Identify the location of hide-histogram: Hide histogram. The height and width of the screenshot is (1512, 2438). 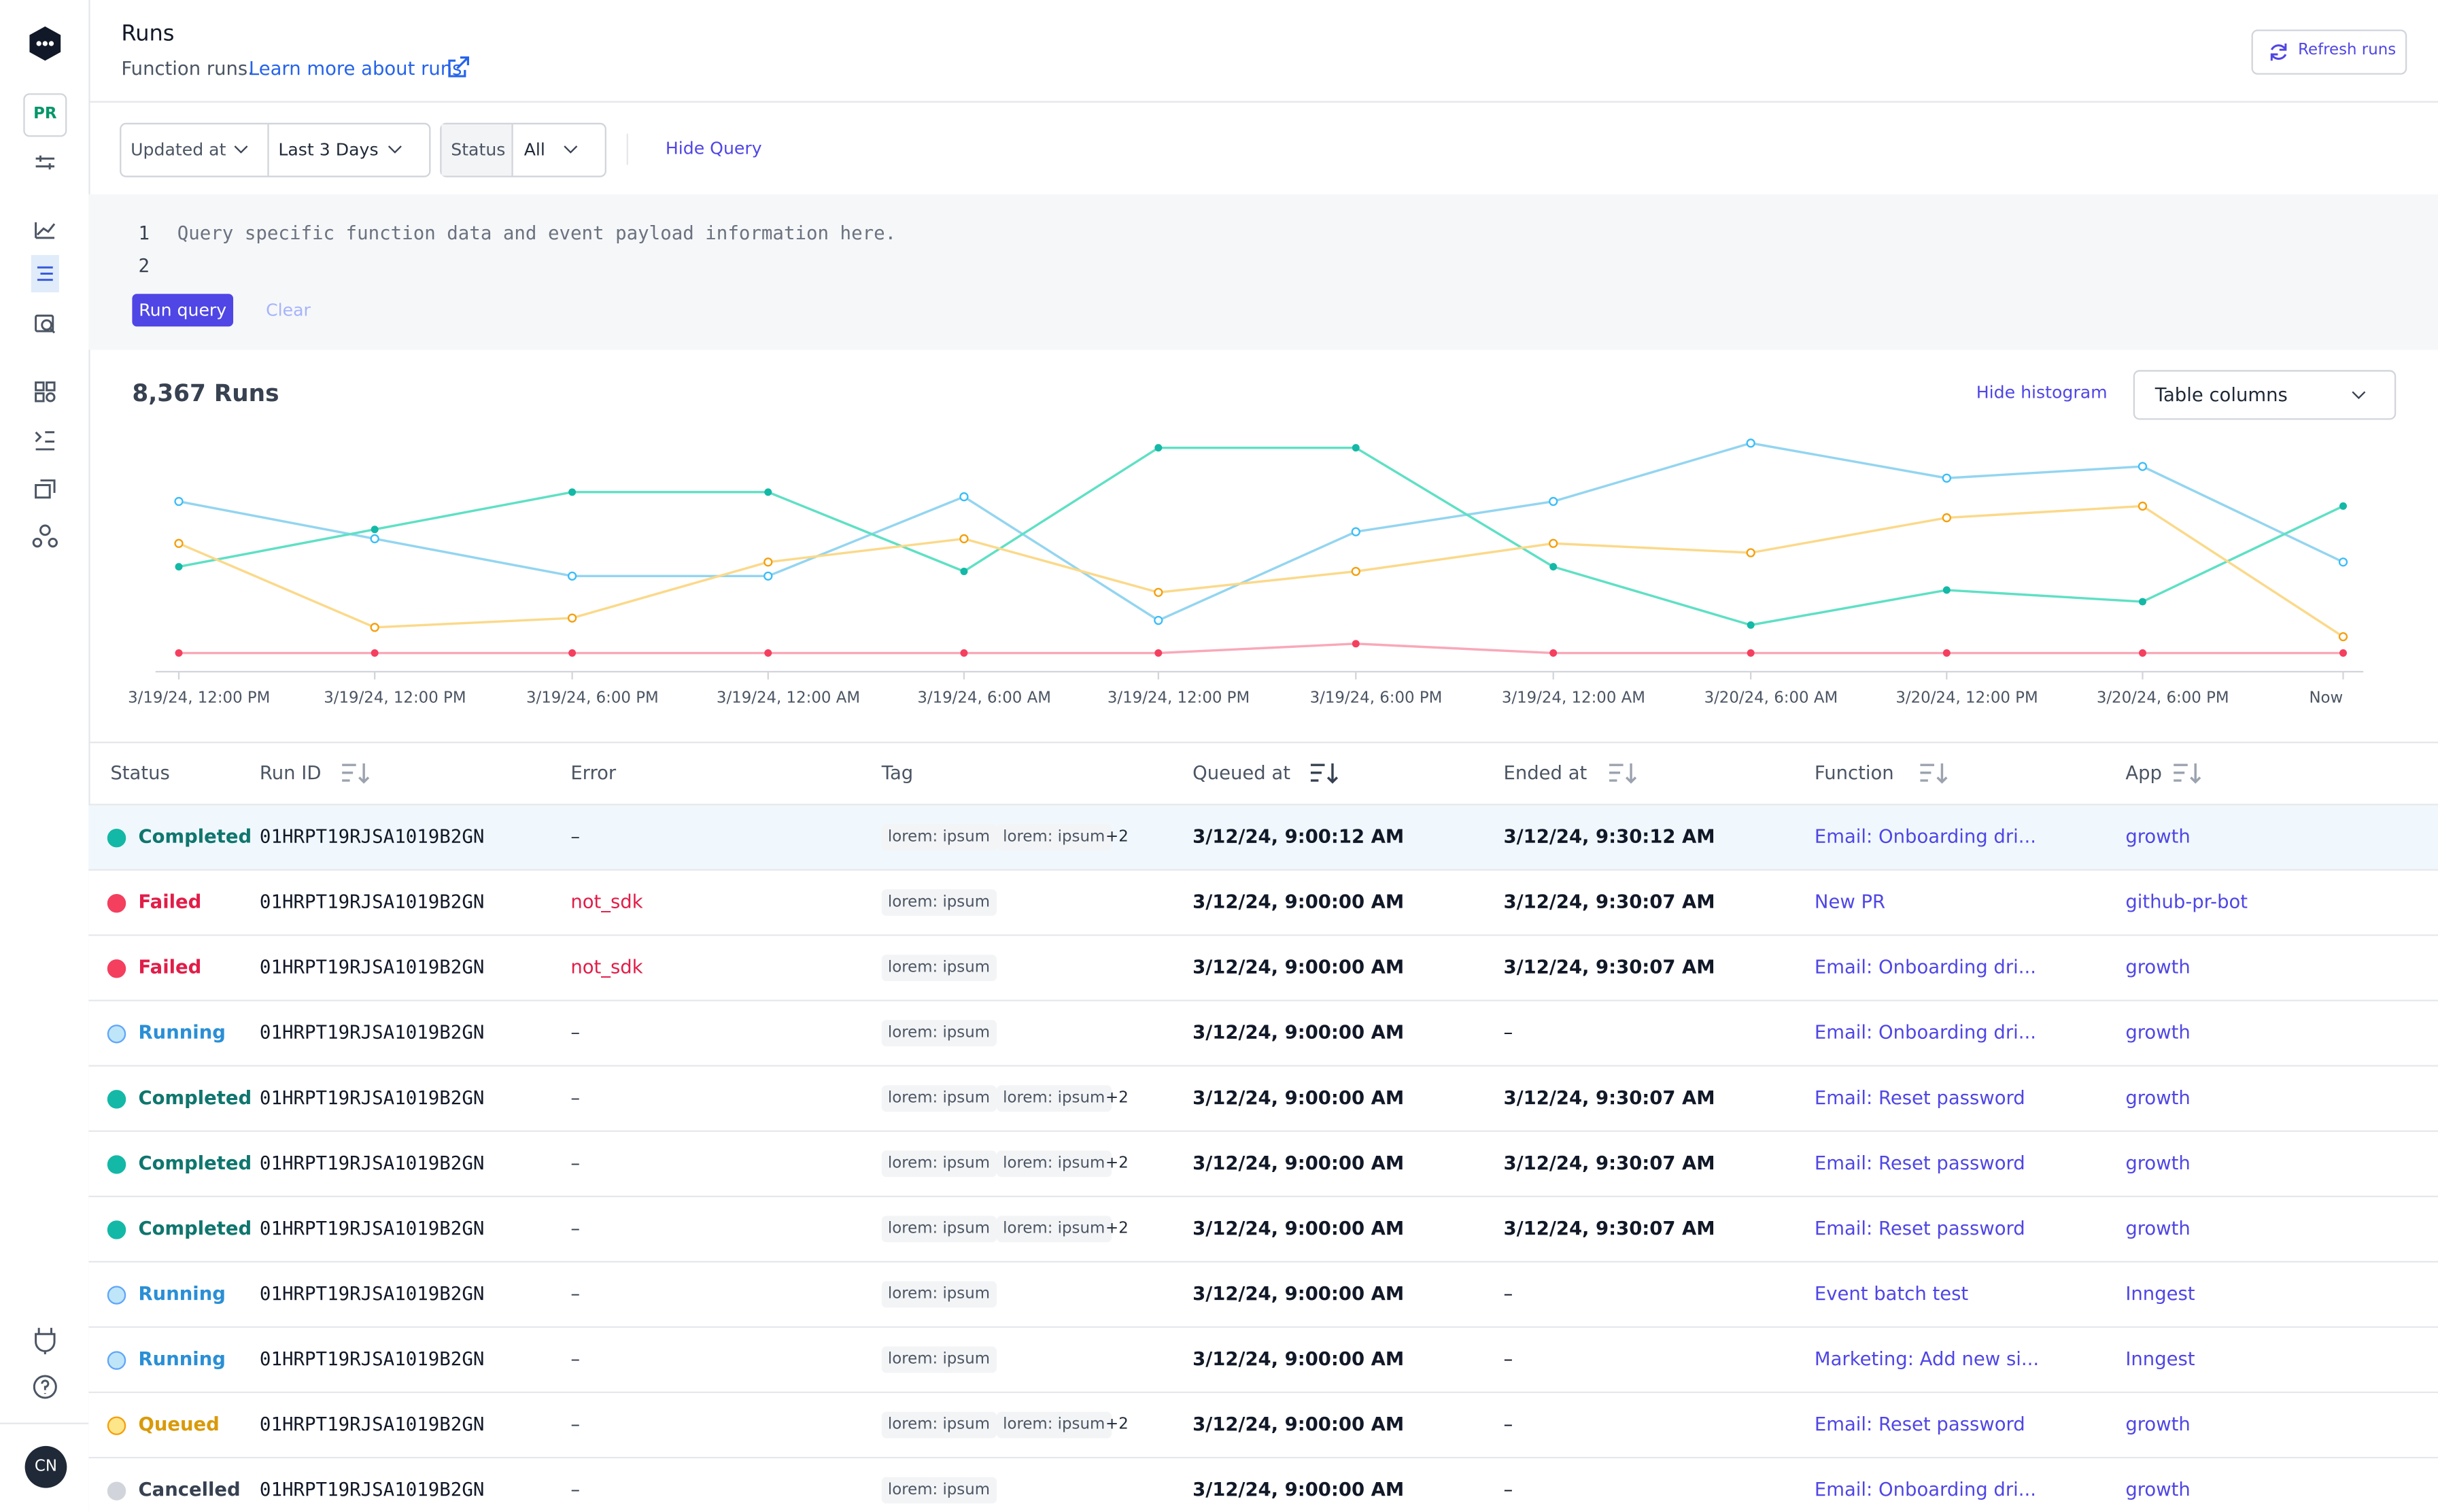
(2042, 392).